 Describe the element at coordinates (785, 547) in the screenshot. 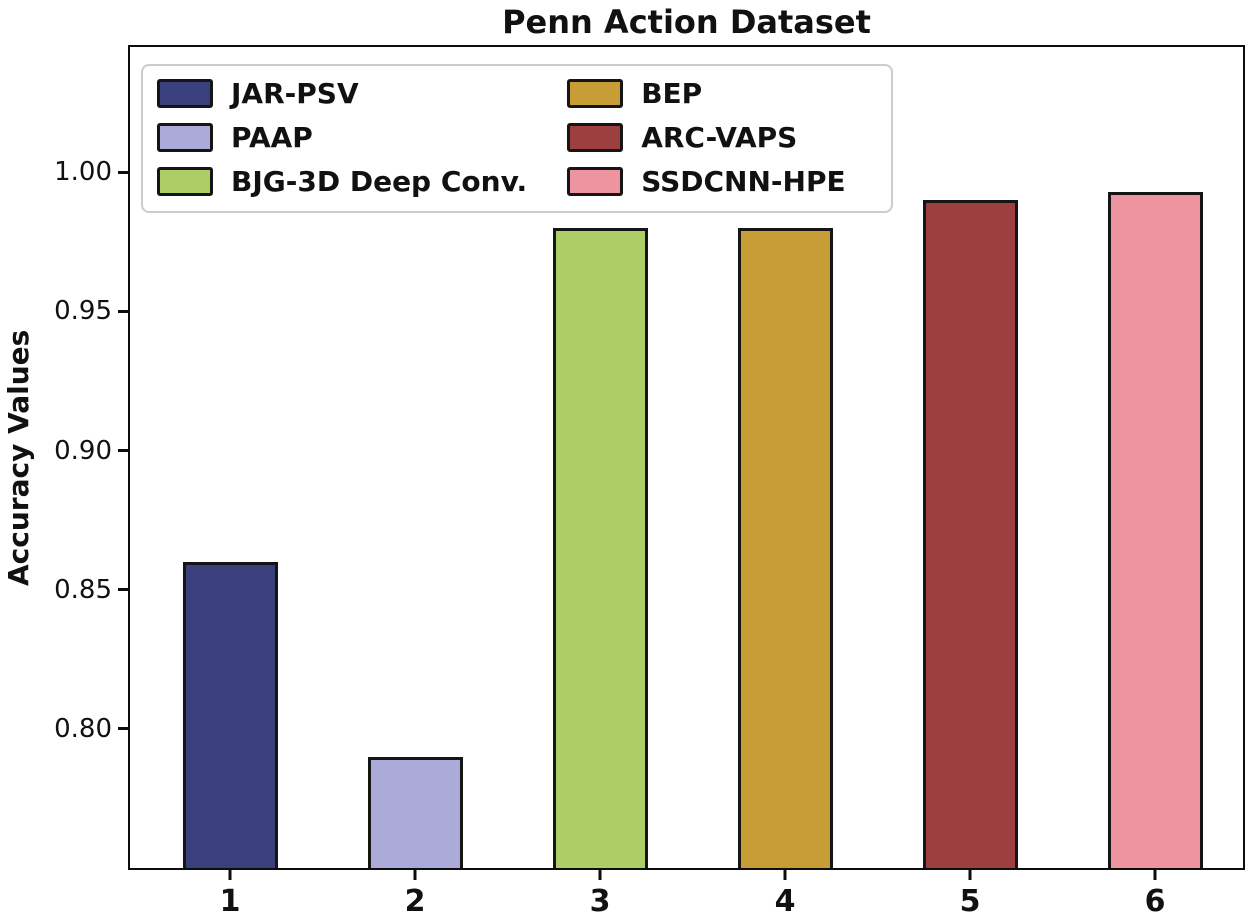

I see `bar-4-BEP` at that location.